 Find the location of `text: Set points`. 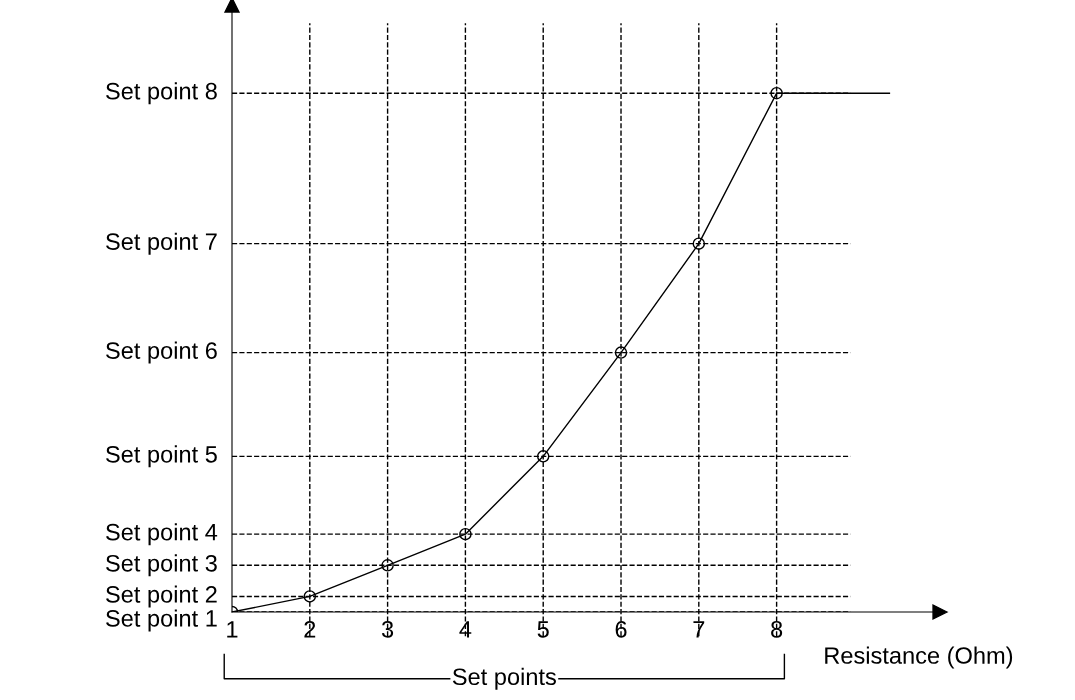

text: Set points is located at coordinates (504, 678).